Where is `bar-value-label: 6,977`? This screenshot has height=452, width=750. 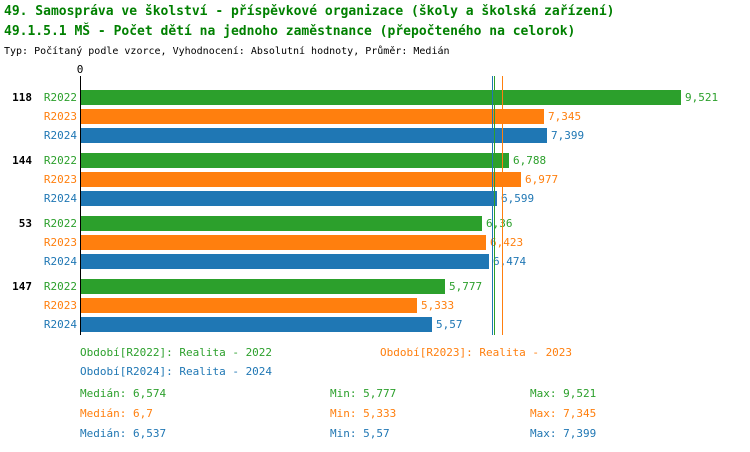 bar-value-label: 6,977 is located at coordinates (542, 179).